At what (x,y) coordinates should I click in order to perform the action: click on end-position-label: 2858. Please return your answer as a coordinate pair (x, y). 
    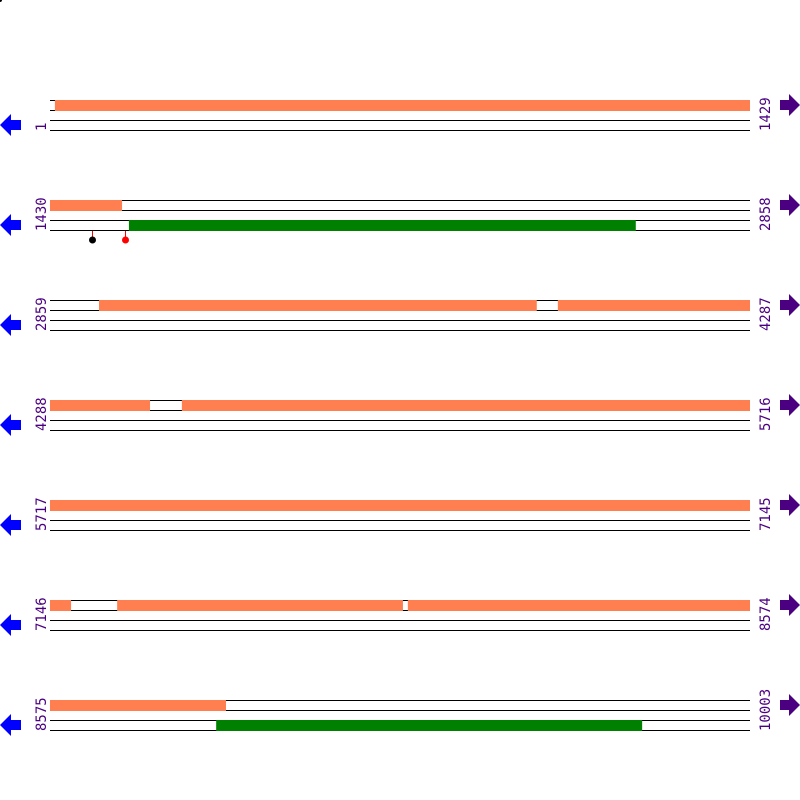
    Looking at the image, I should click on (766, 214).